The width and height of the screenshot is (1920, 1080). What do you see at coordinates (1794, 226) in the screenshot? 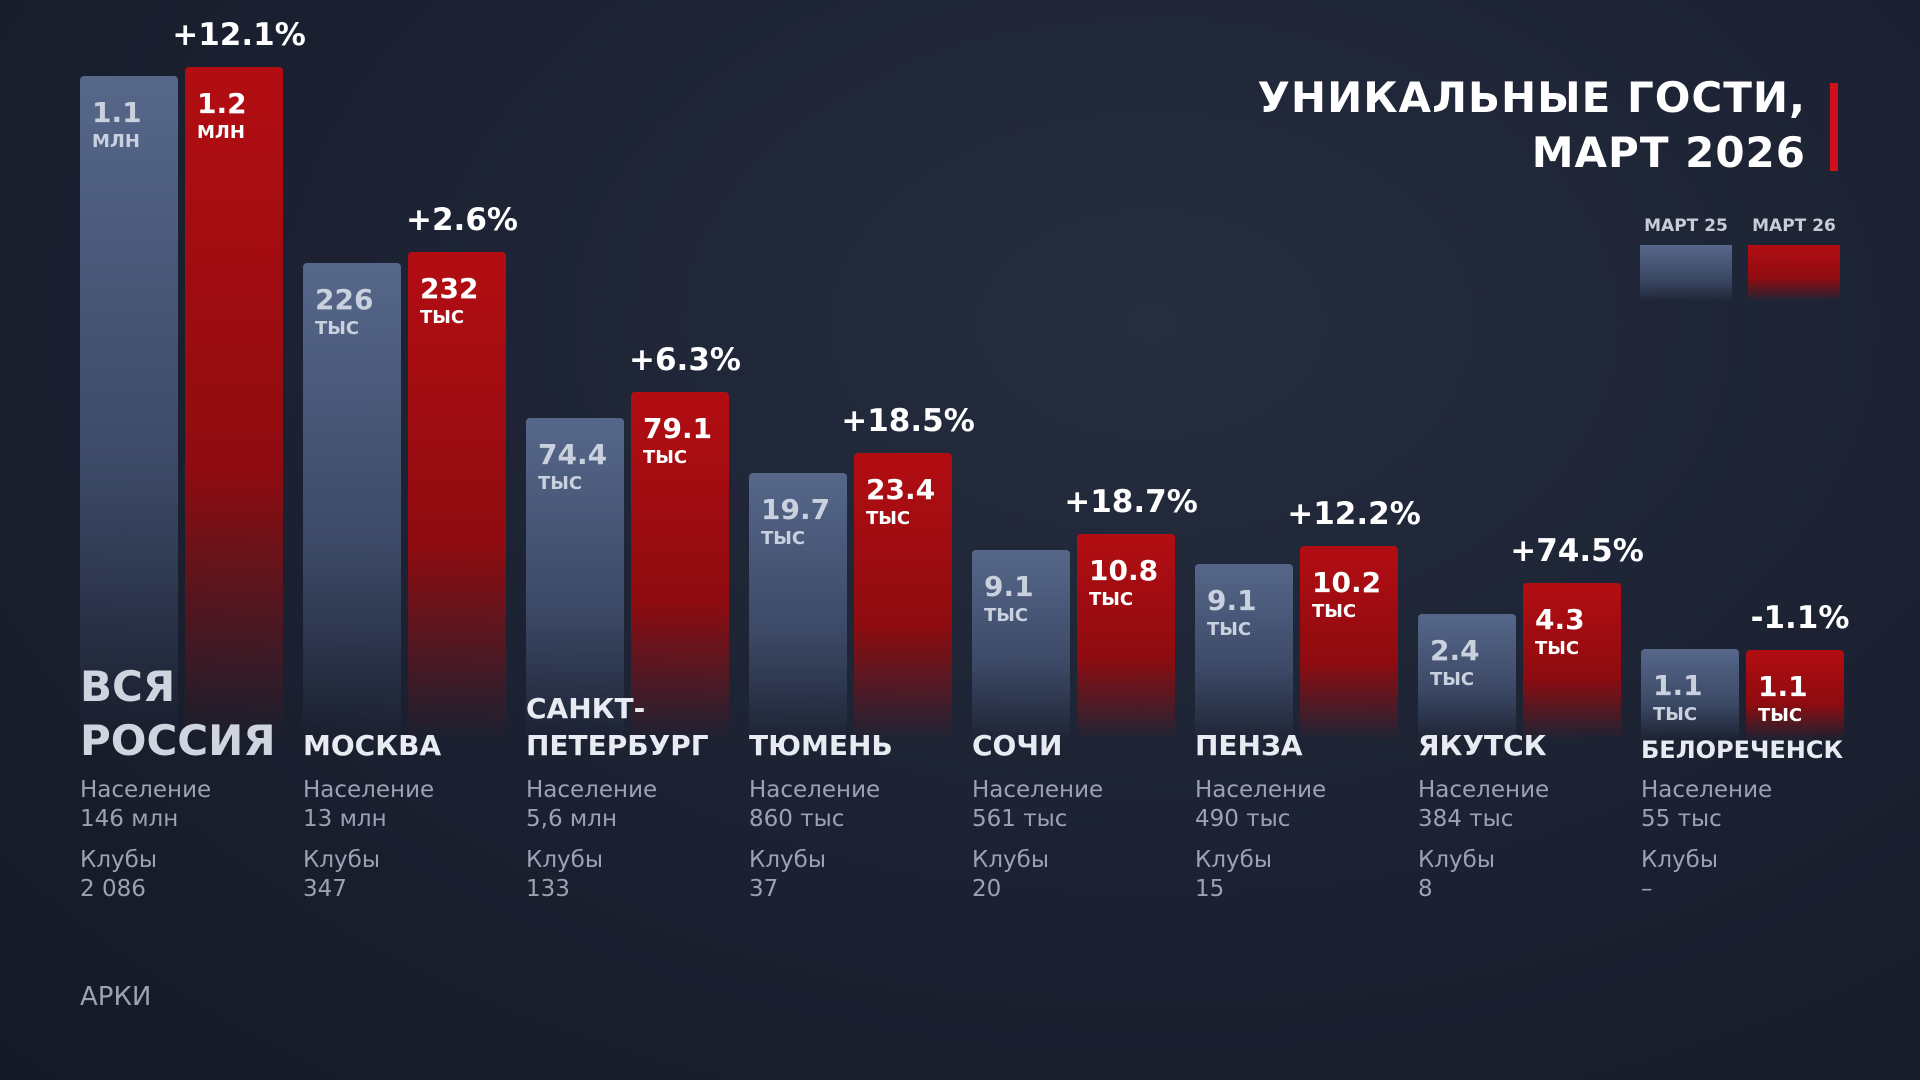
I see `legend-label: МАРТ 26` at bounding box center [1794, 226].